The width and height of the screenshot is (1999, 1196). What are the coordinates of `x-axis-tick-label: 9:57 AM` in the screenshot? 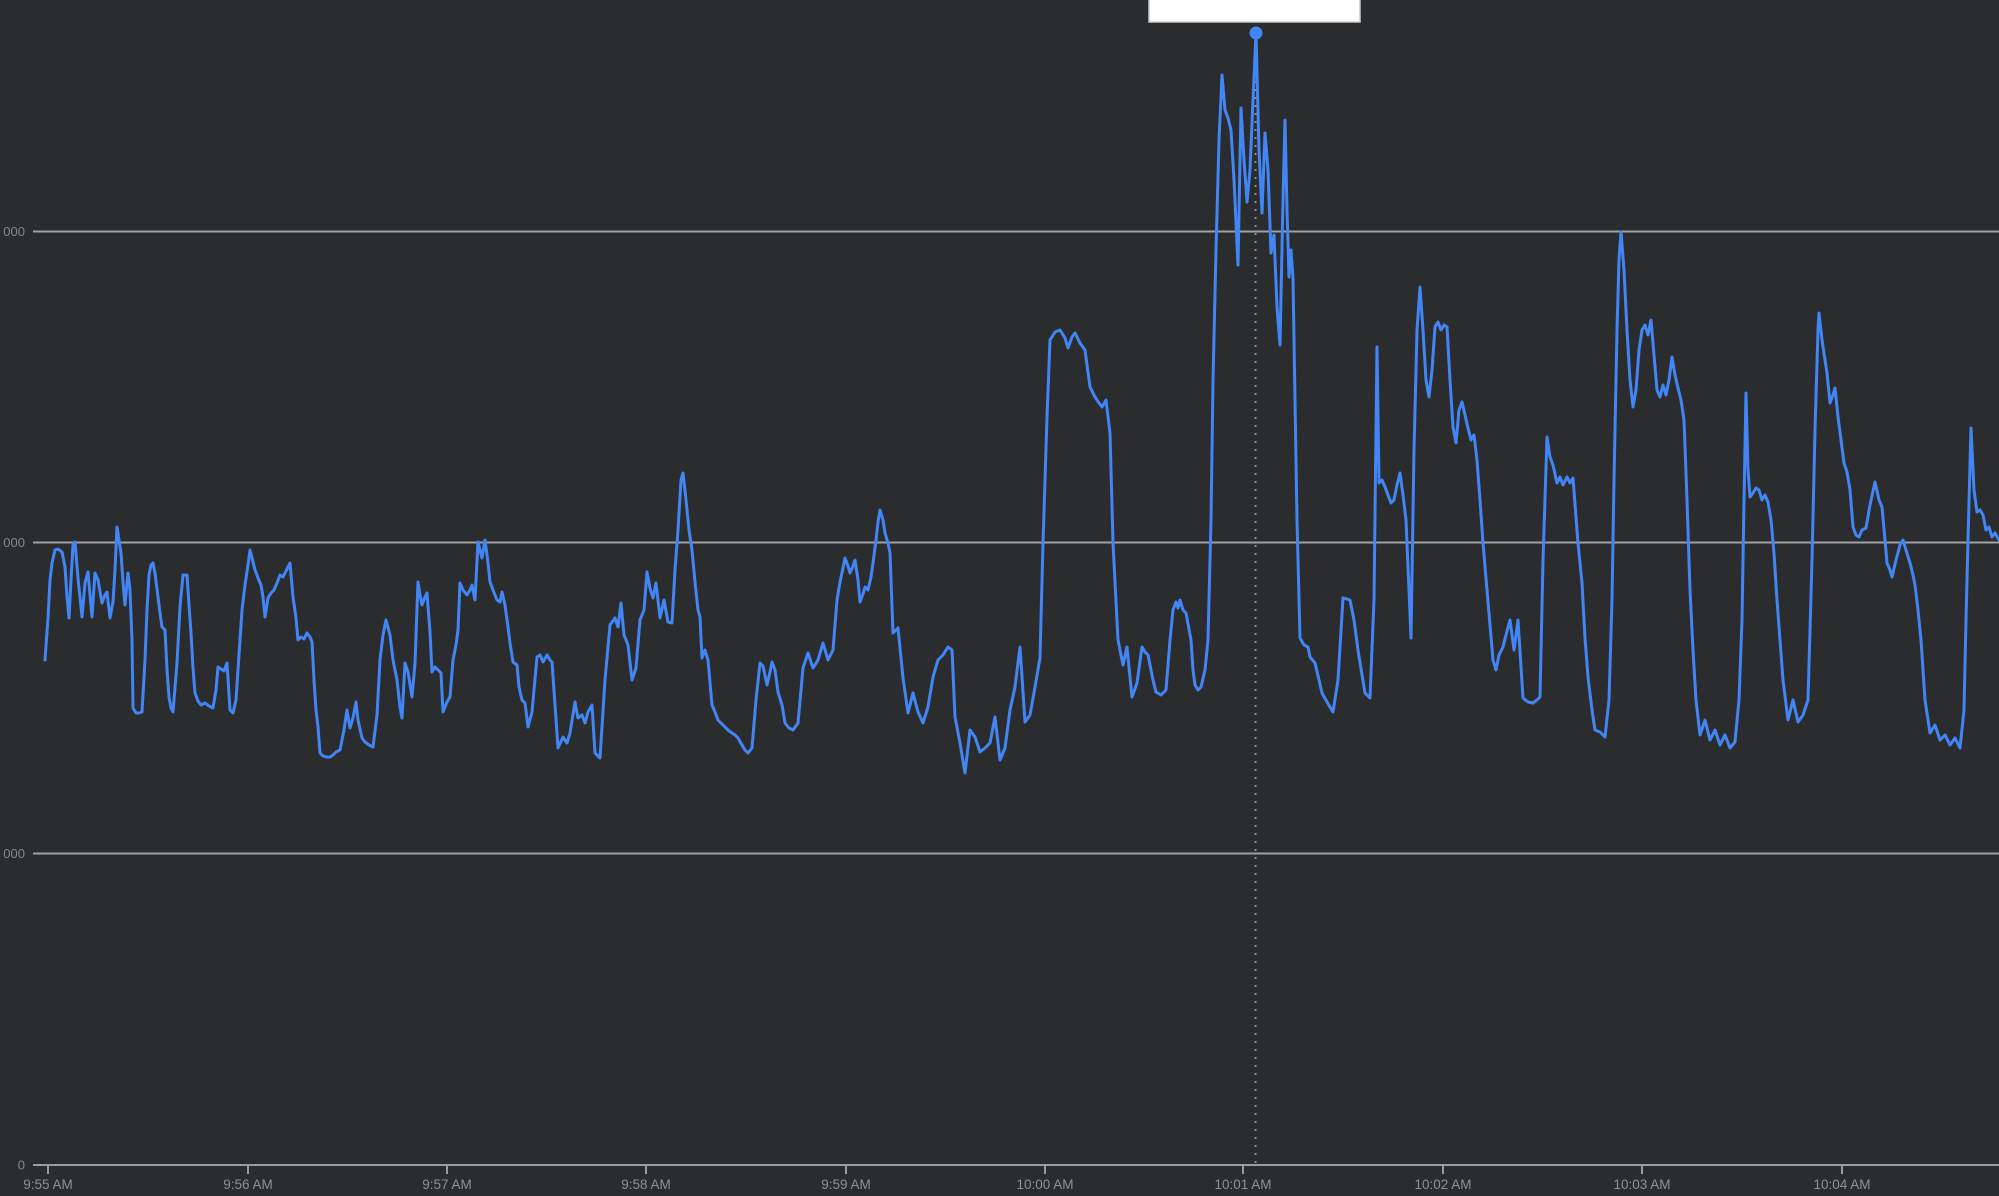 It's located at (447, 1184).